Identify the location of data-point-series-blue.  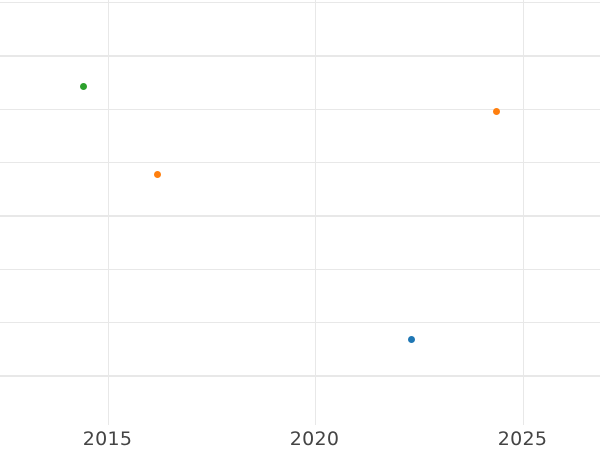
(411, 339).